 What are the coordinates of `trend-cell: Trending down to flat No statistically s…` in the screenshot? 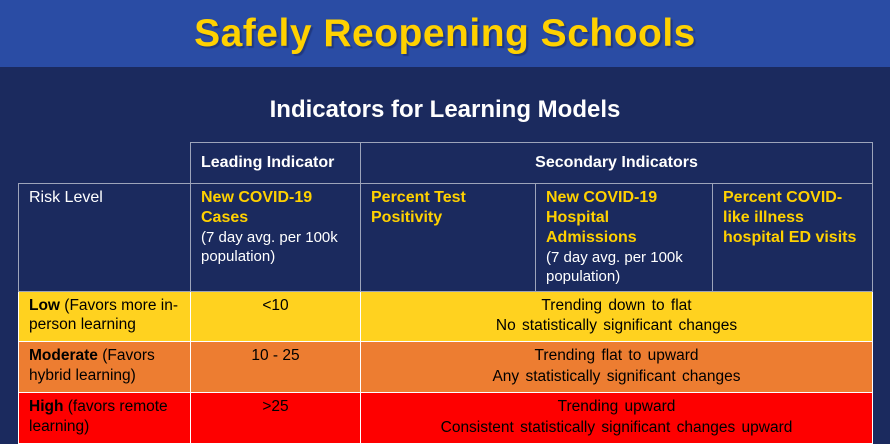 It's located at (616, 316).